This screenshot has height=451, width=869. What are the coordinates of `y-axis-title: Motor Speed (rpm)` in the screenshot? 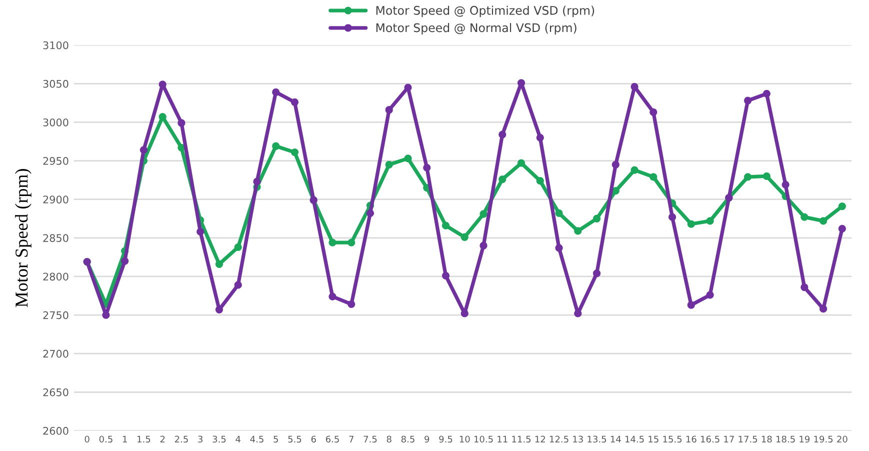 It's located at (23, 238).